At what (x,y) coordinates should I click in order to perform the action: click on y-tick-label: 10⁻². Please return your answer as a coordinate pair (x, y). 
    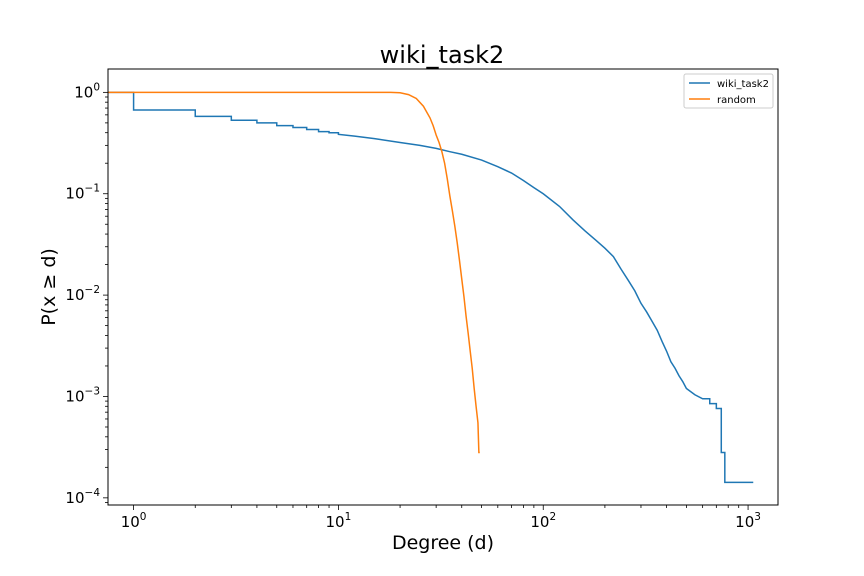
    Looking at the image, I should click on (82, 294).